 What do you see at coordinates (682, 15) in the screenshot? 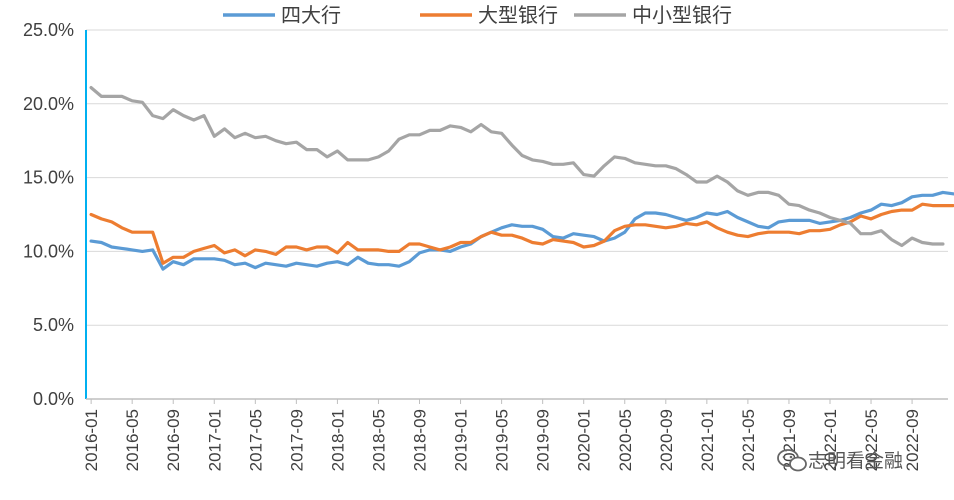
I see `legend-label: 中小型银行` at bounding box center [682, 15].